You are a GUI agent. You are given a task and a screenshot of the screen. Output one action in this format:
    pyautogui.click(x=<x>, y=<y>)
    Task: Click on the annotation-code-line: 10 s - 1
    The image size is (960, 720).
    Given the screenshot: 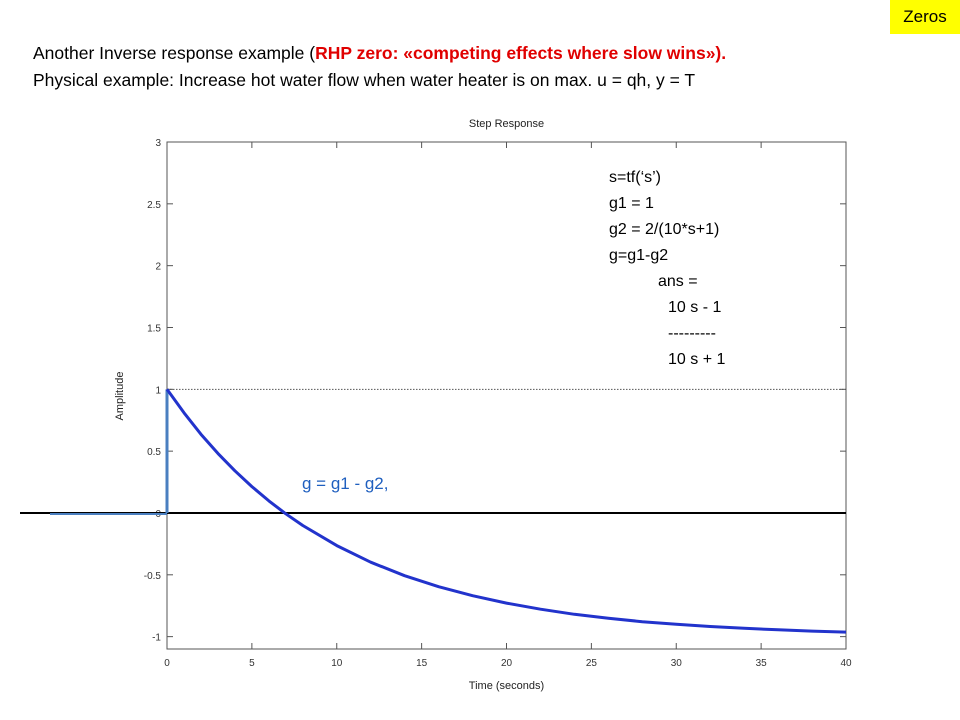 What is the action you would take?
    pyautogui.click(x=694, y=307)
    